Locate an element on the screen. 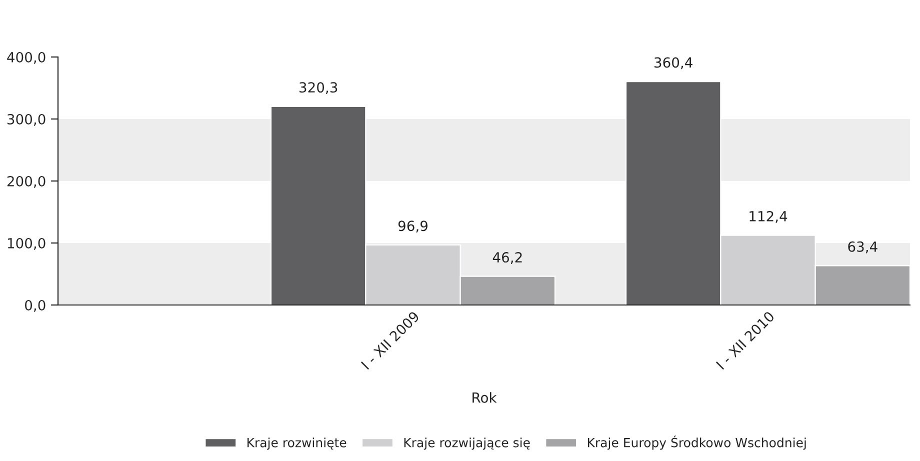  text: 360,4 is located at coordinates (673, 63).